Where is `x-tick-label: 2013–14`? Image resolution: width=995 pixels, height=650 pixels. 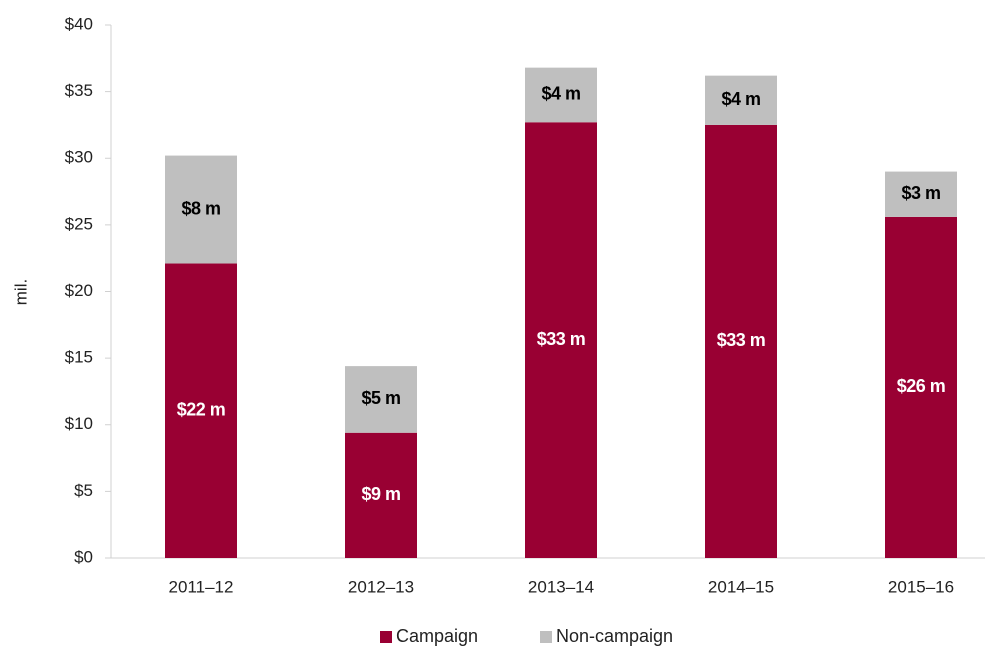
x-tick-label: 2013–14 is located at coordinates (561, 586).